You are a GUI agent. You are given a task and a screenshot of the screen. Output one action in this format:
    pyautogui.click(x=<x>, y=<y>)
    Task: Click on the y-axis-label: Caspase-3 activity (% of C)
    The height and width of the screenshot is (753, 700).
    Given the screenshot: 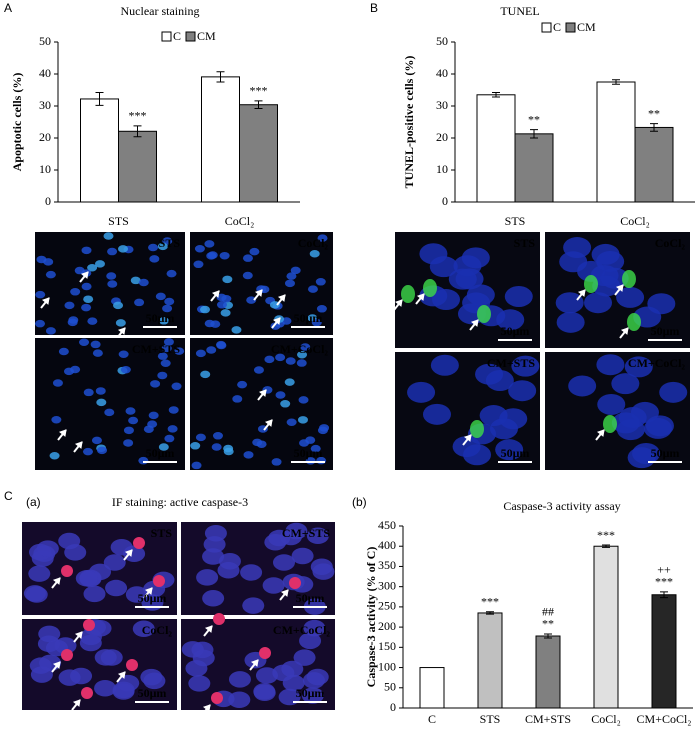 What is the action you would take?
    pyautogui.click(x=371, y=617)
    